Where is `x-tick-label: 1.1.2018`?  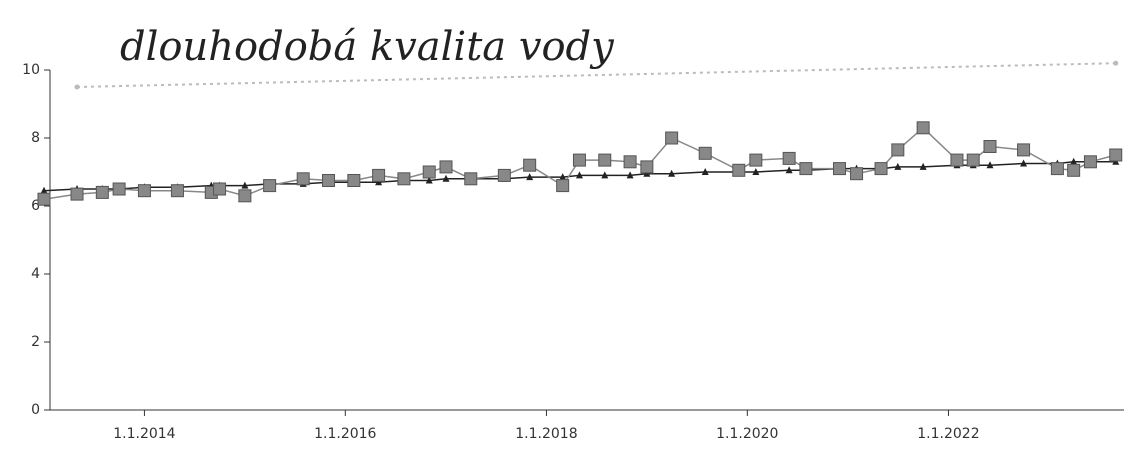 x-tick-label: 1.1.2018 is located at coordinates (546, 434).